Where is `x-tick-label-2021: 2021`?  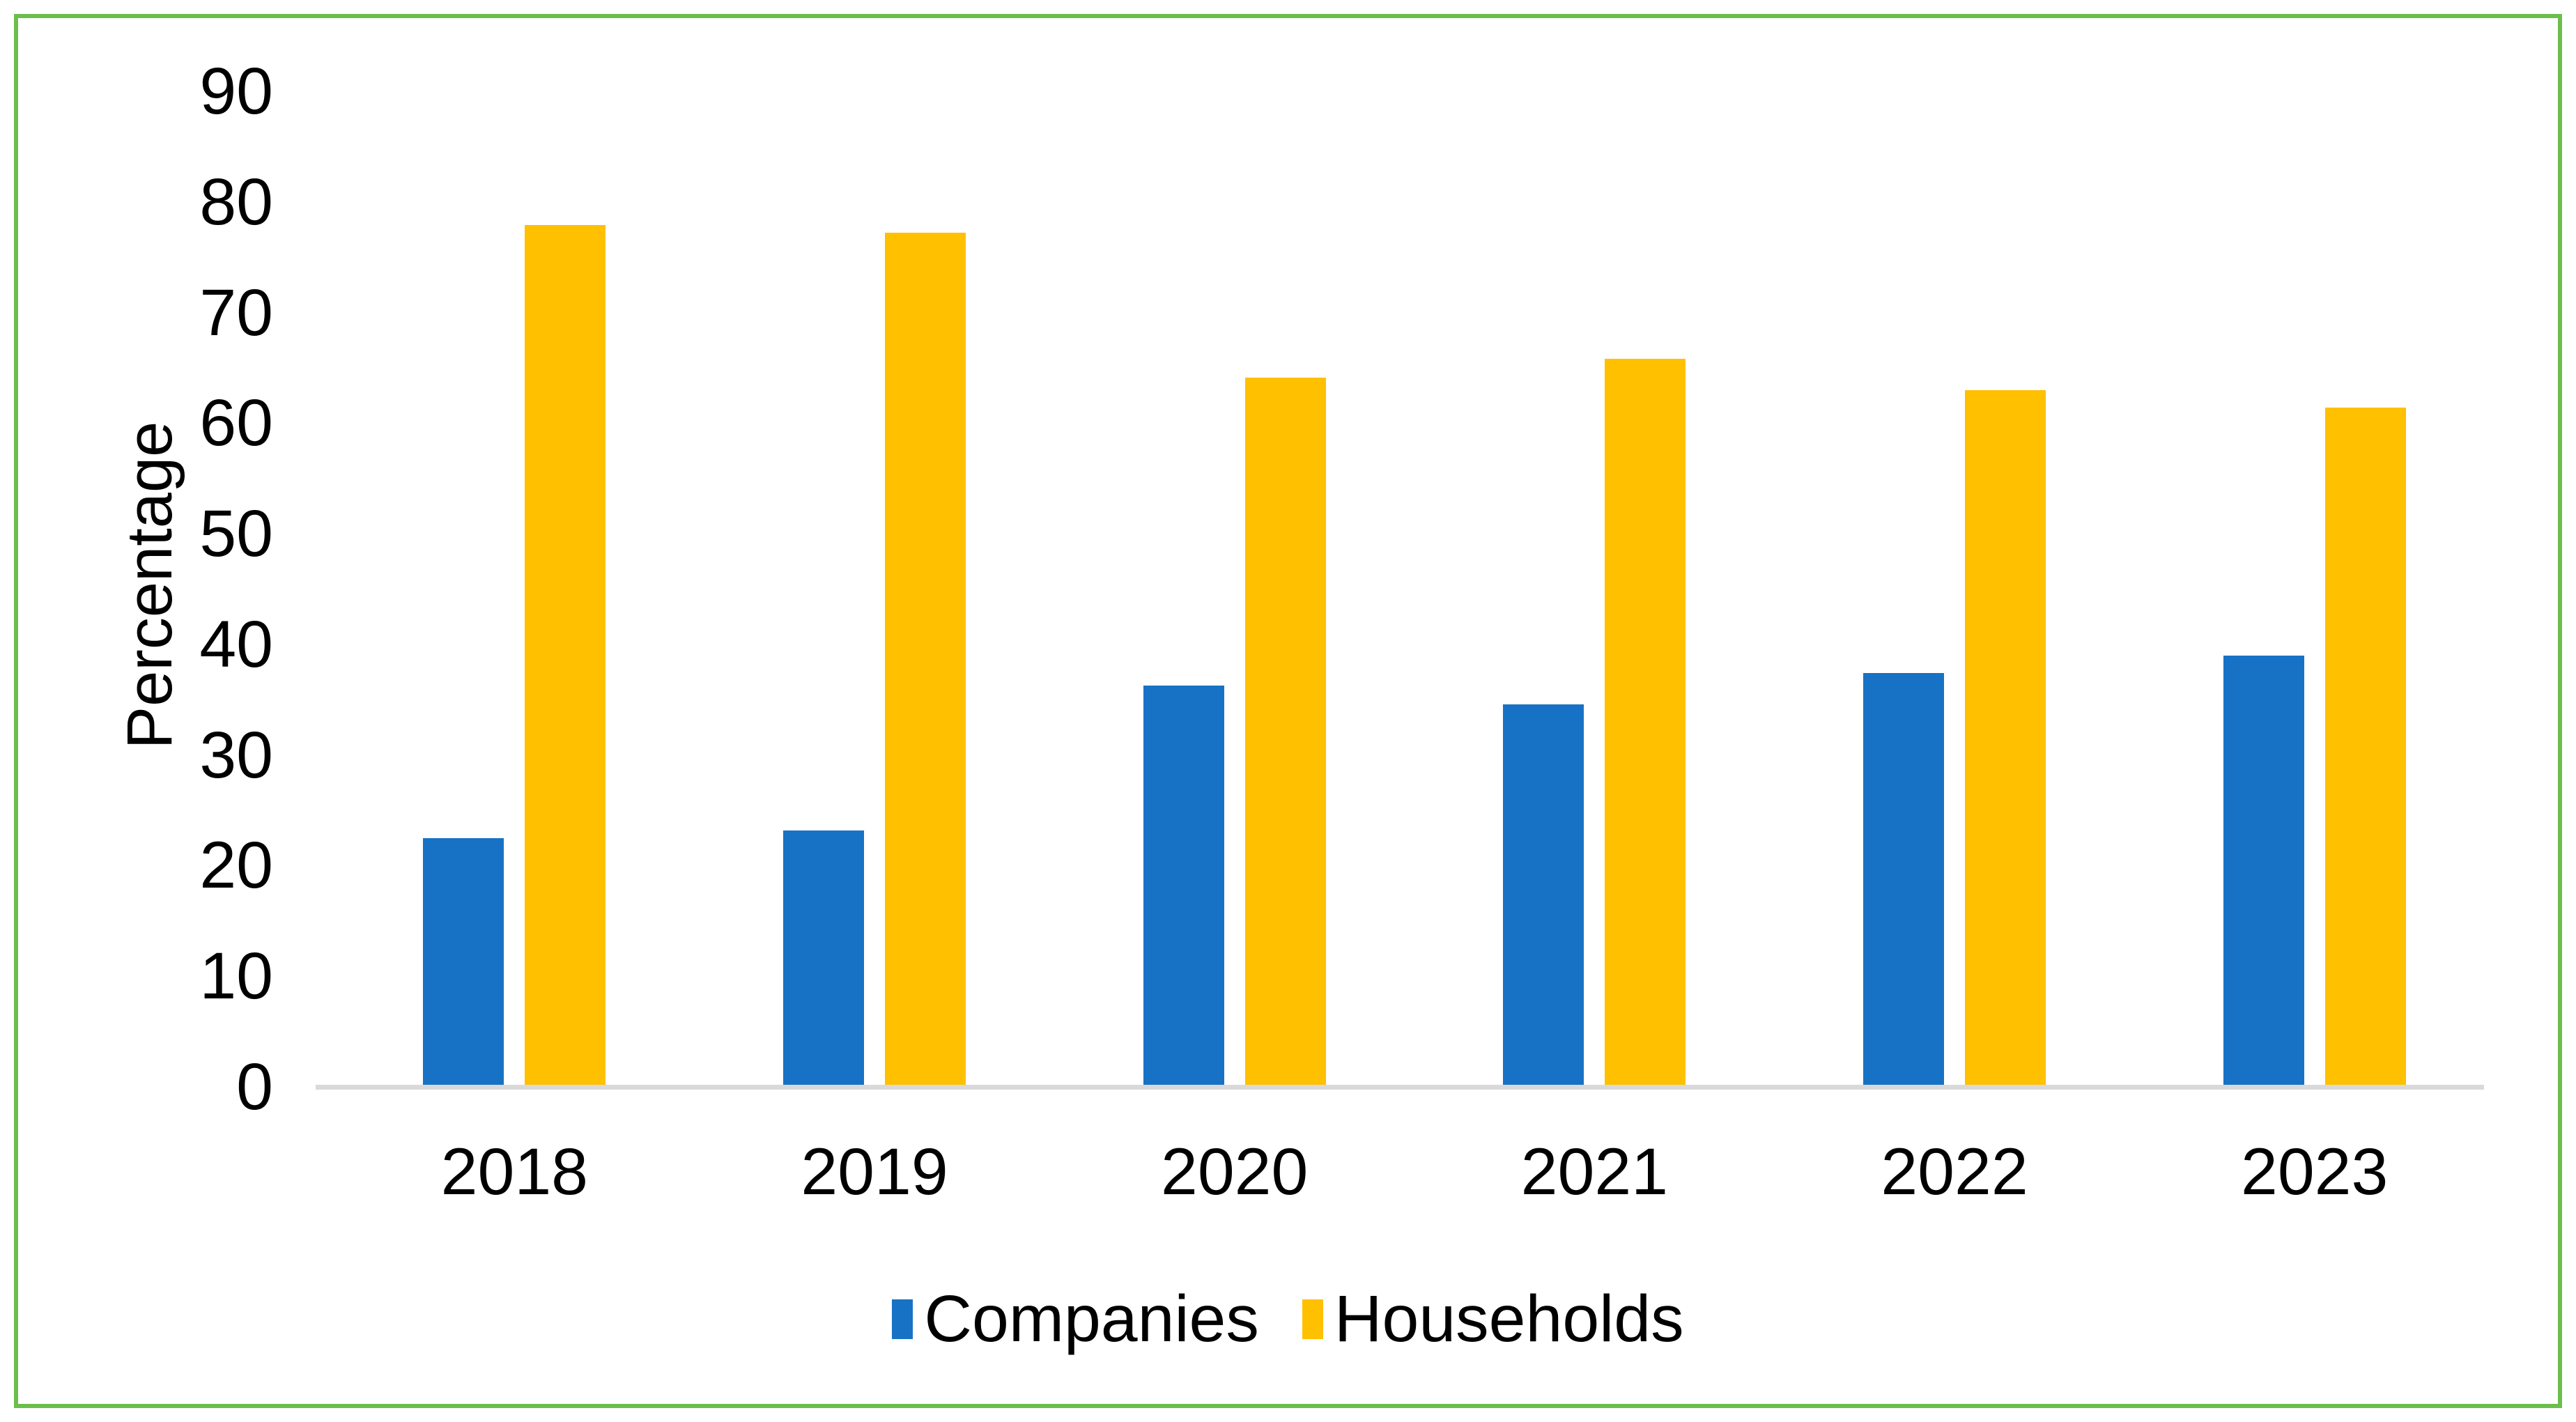 x-tick-label-2021: 2021 is located at coordinates (1594, 1172).